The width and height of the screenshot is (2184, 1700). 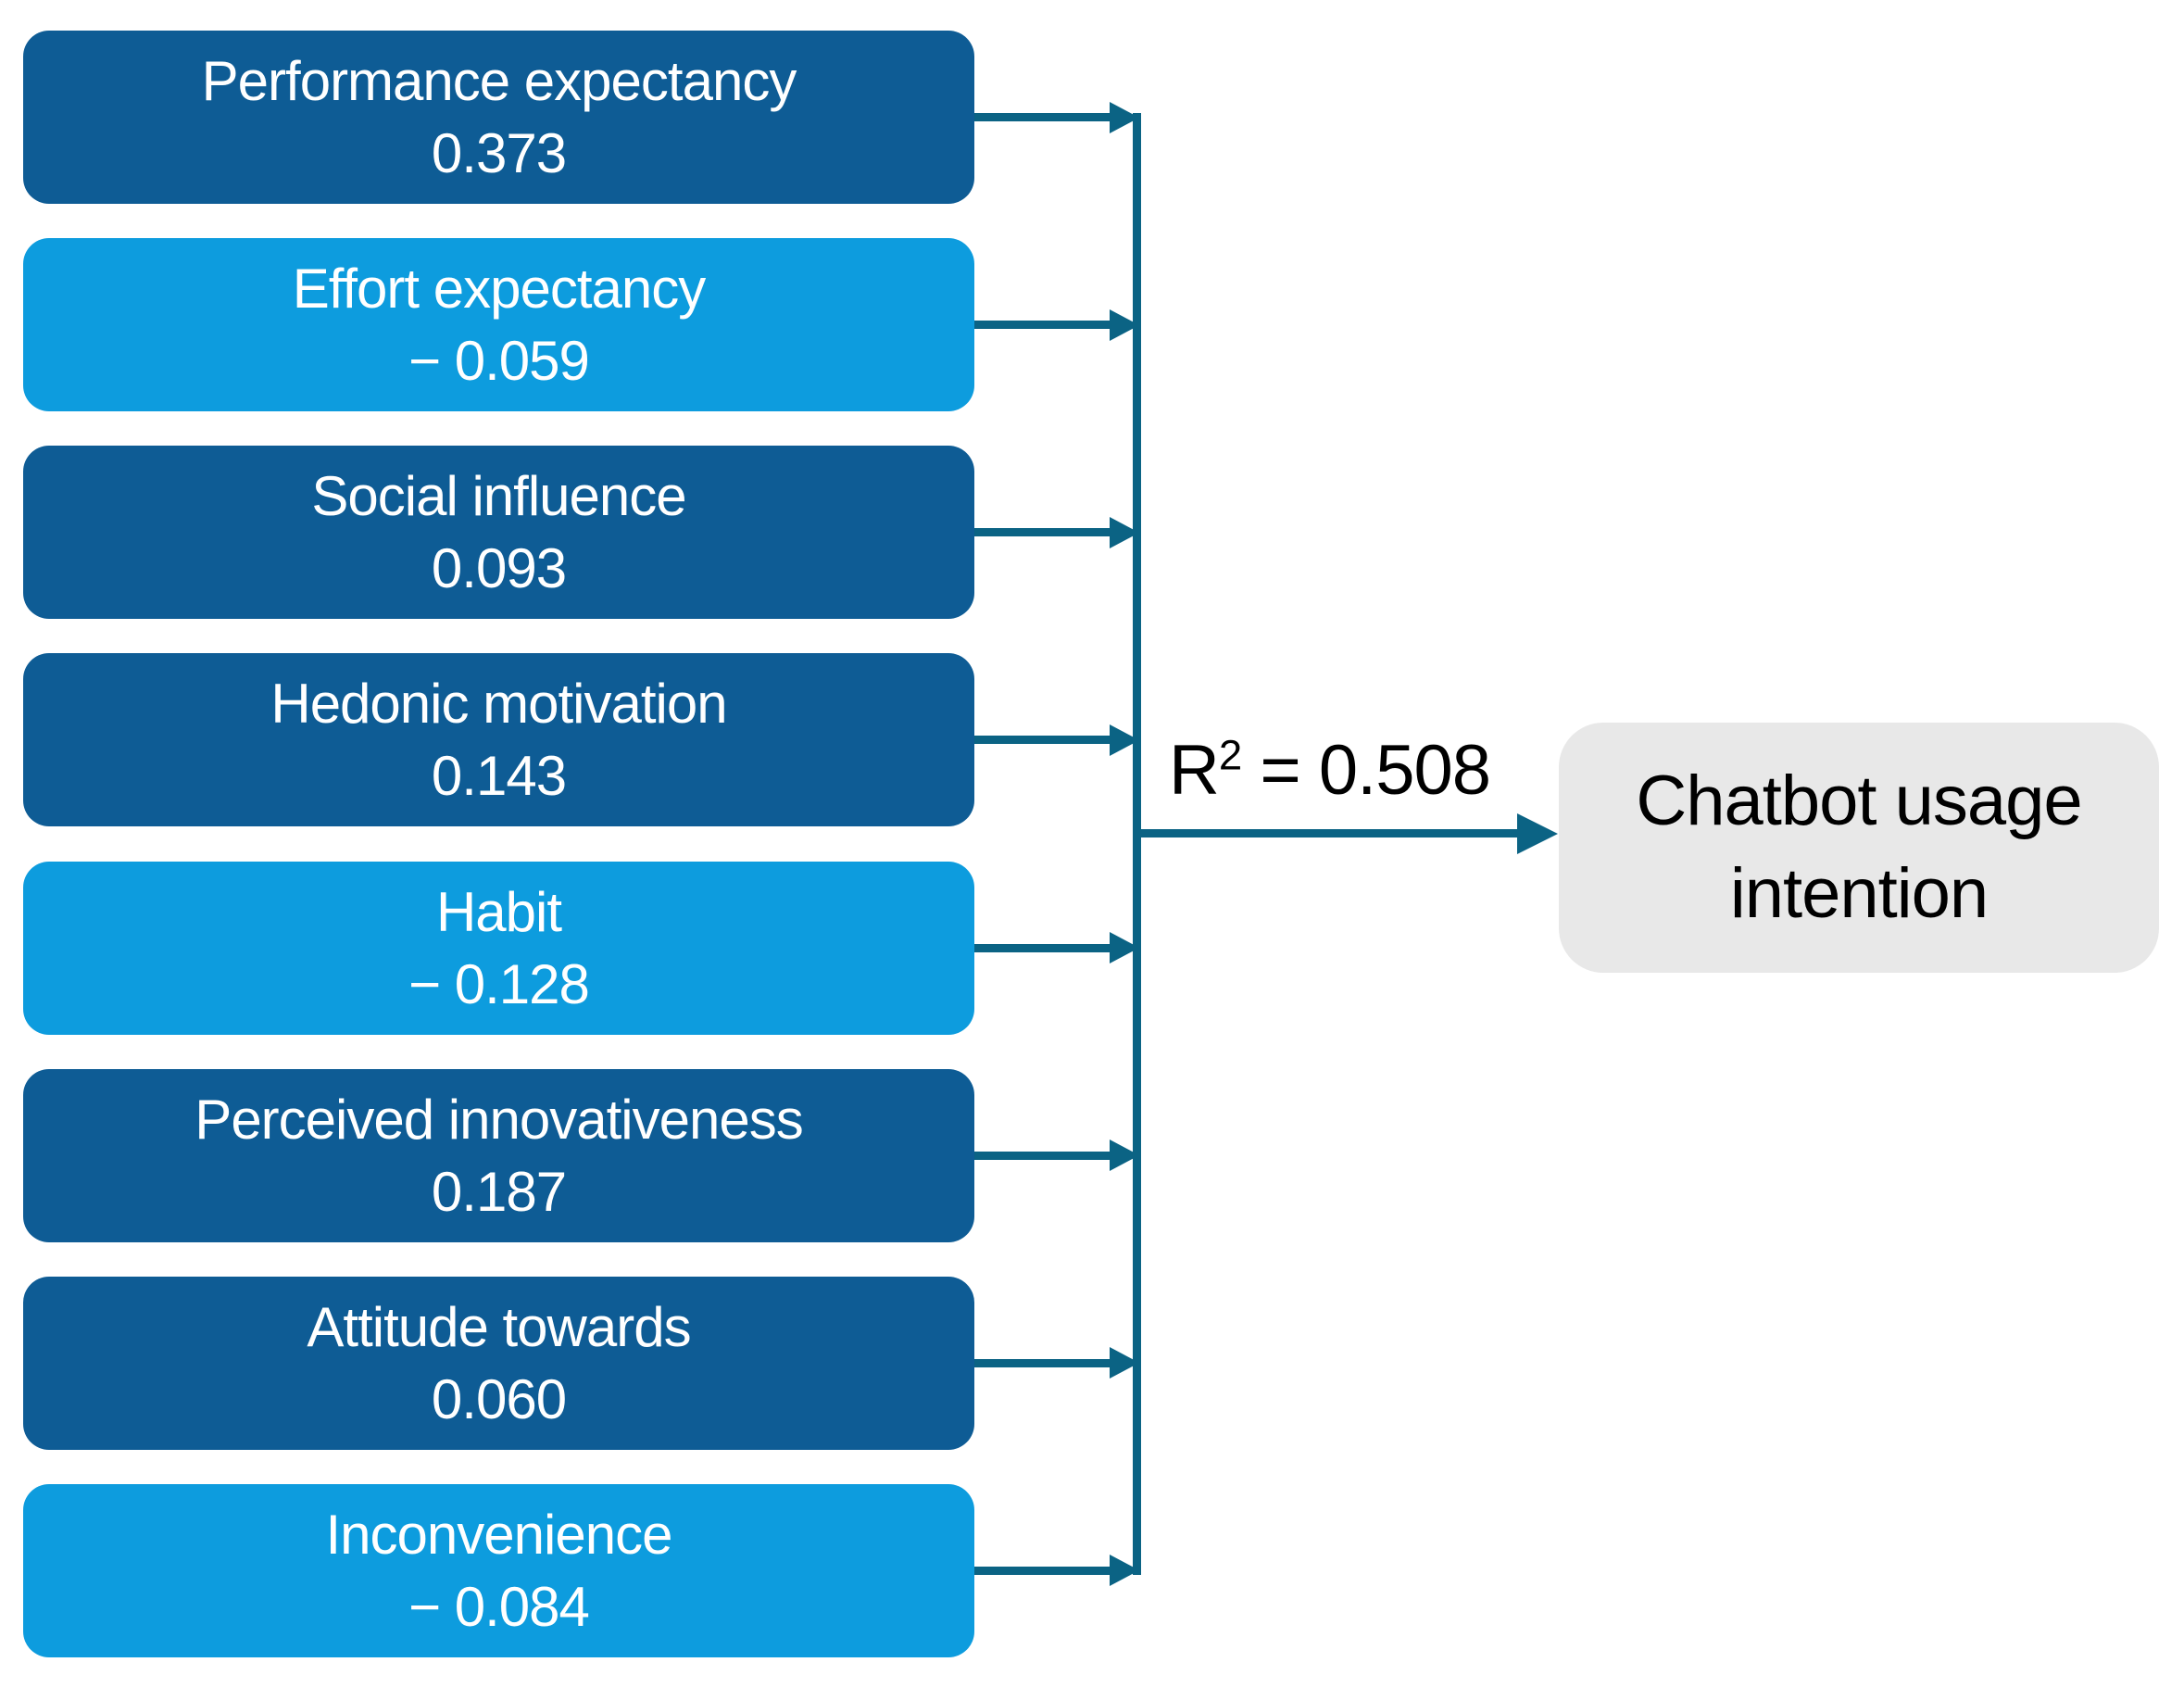 I want to click on outcome-arrow-head-icon, so click(x=1537, y=833).